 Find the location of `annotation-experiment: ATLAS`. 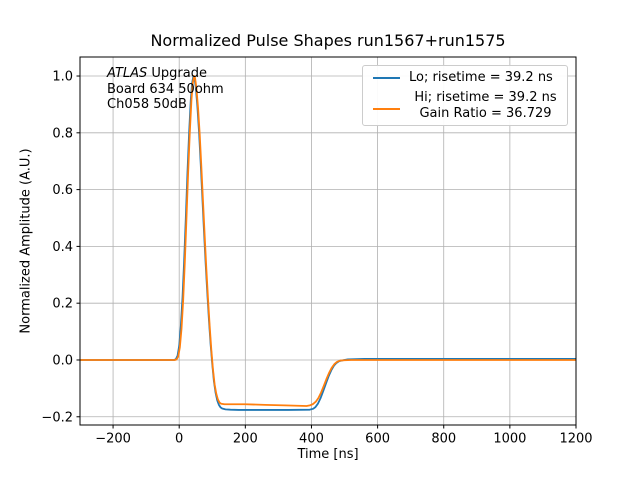

annotation-experiment: ATLAS is located at coordinates (127, 73).